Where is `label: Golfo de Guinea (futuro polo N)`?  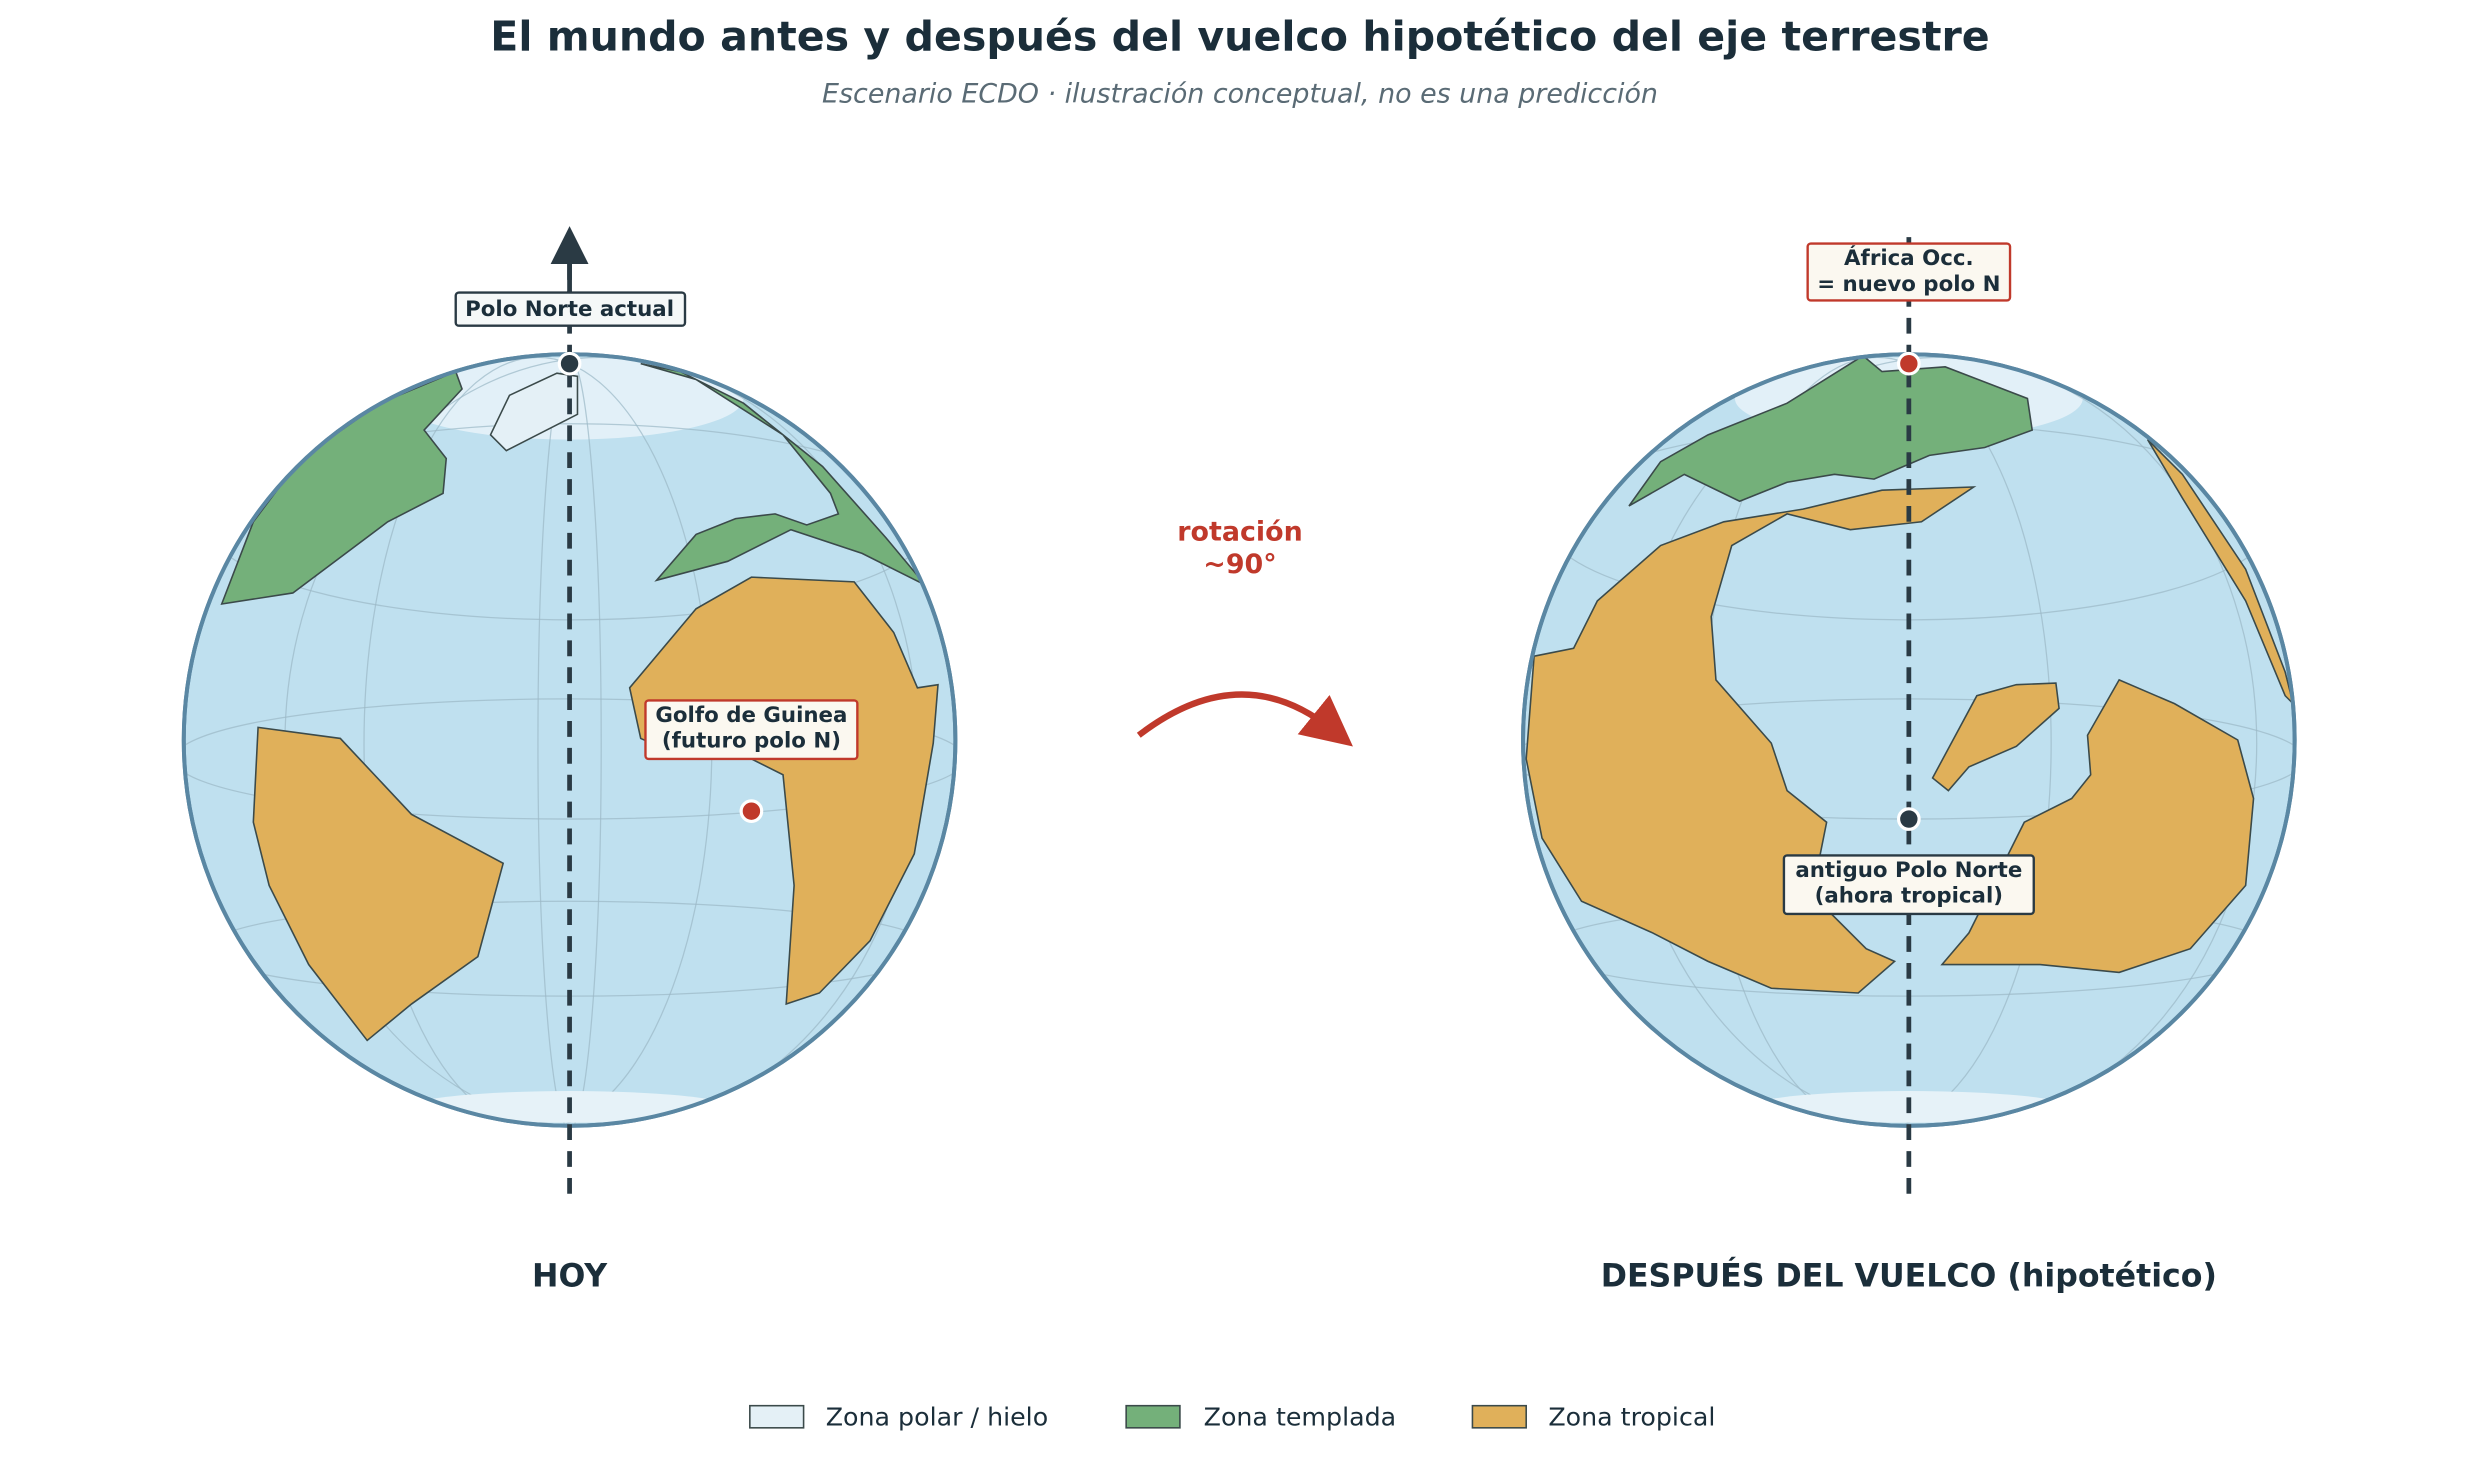 label: Golfo de Guinea (futuro polo N) is located at coordinates (751, 728).